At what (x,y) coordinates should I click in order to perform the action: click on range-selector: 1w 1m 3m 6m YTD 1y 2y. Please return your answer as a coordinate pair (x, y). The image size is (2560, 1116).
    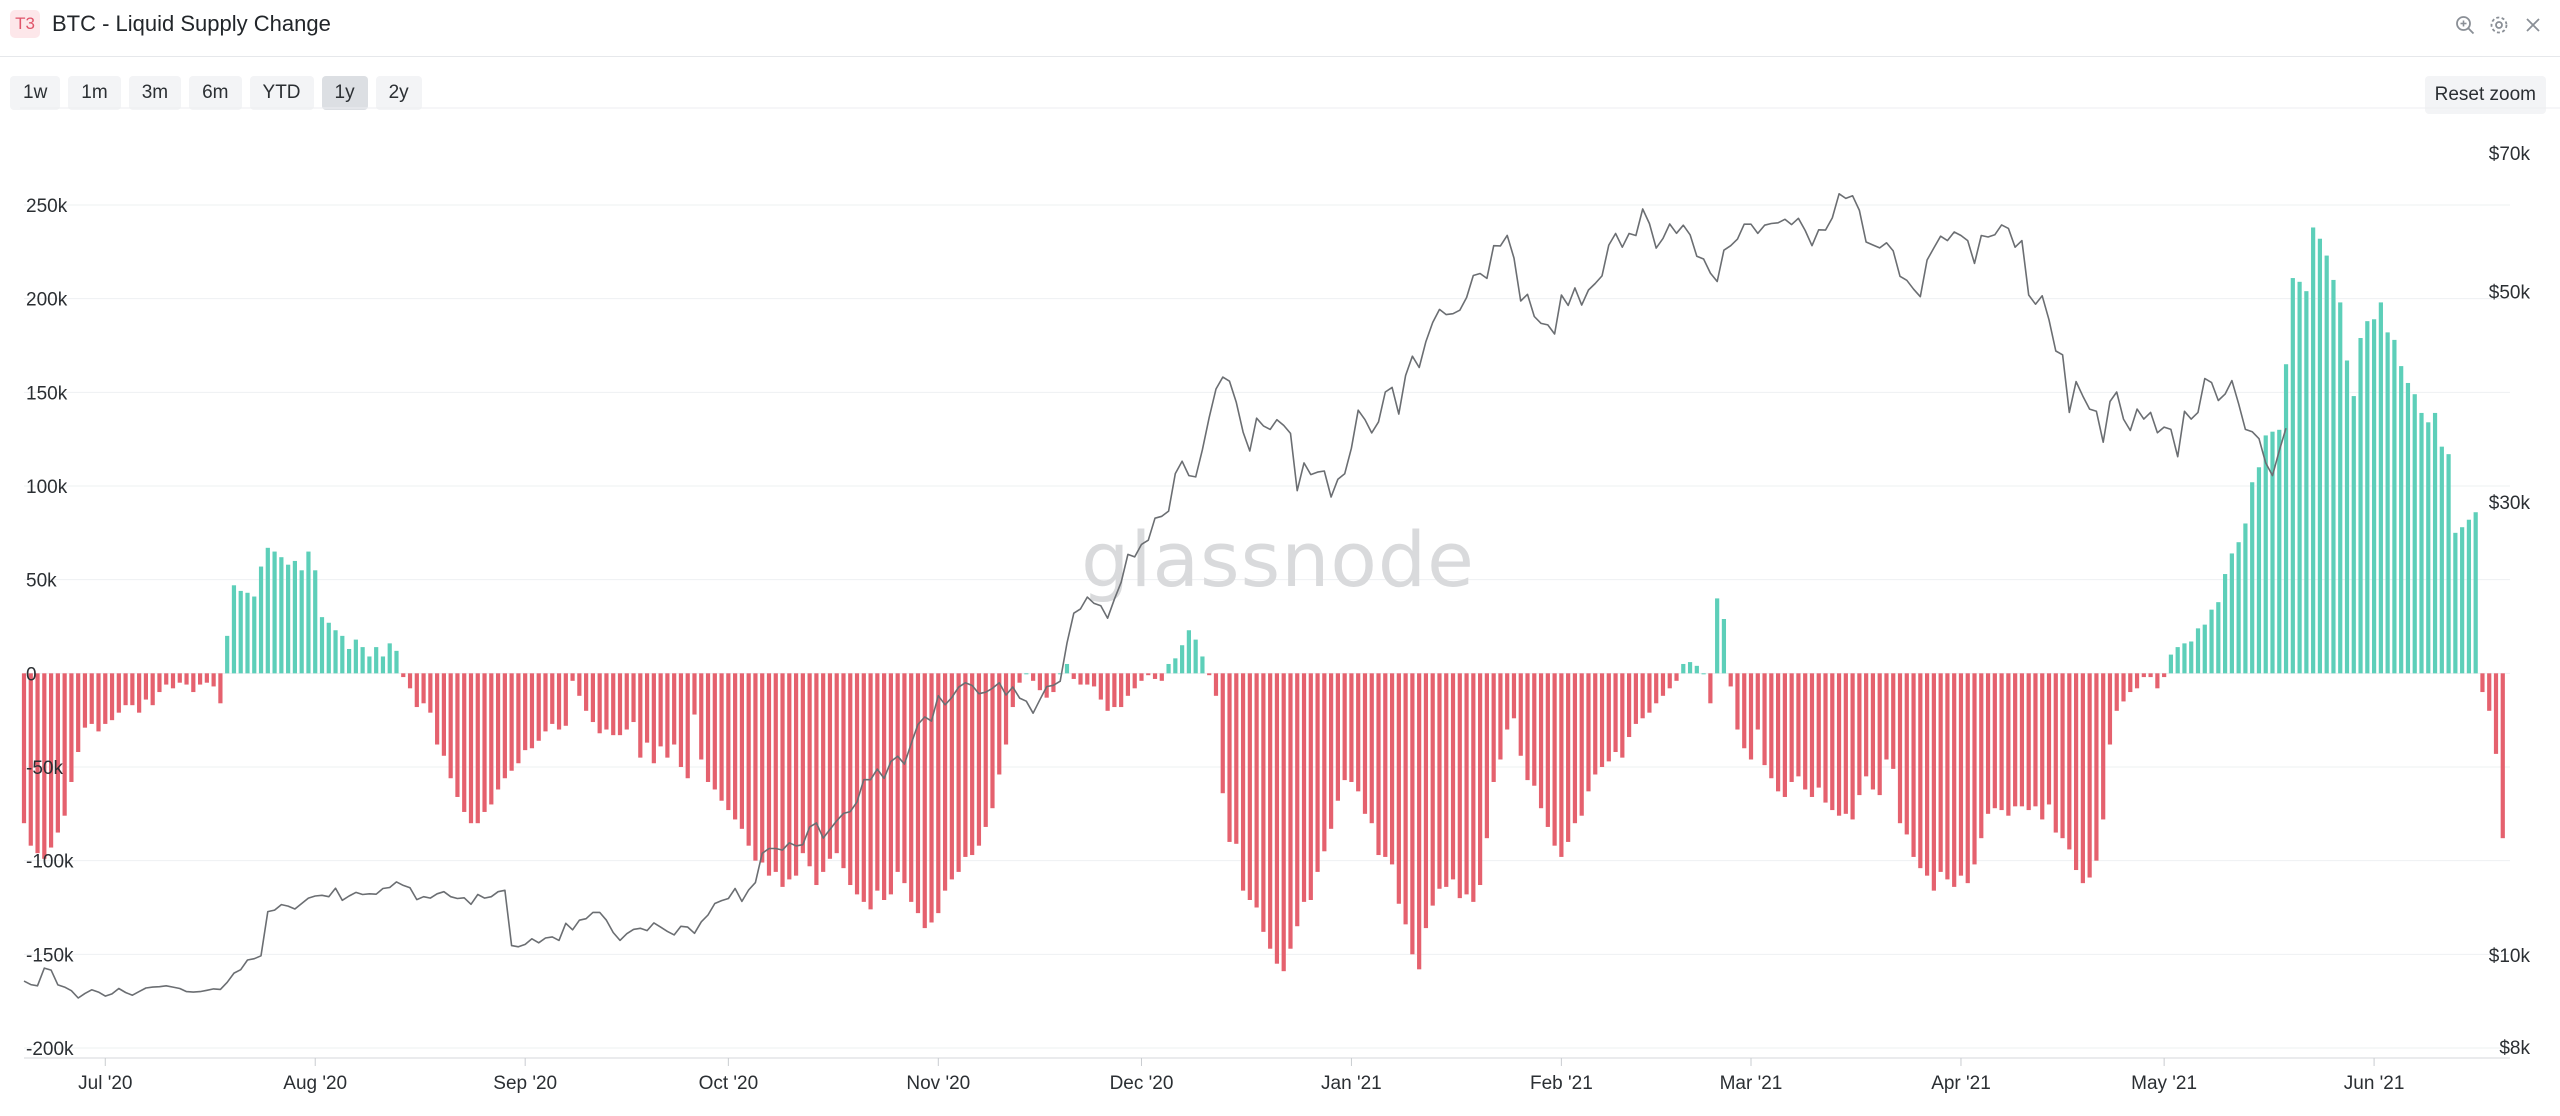
    Looking at the image, I should click on (216, 93).